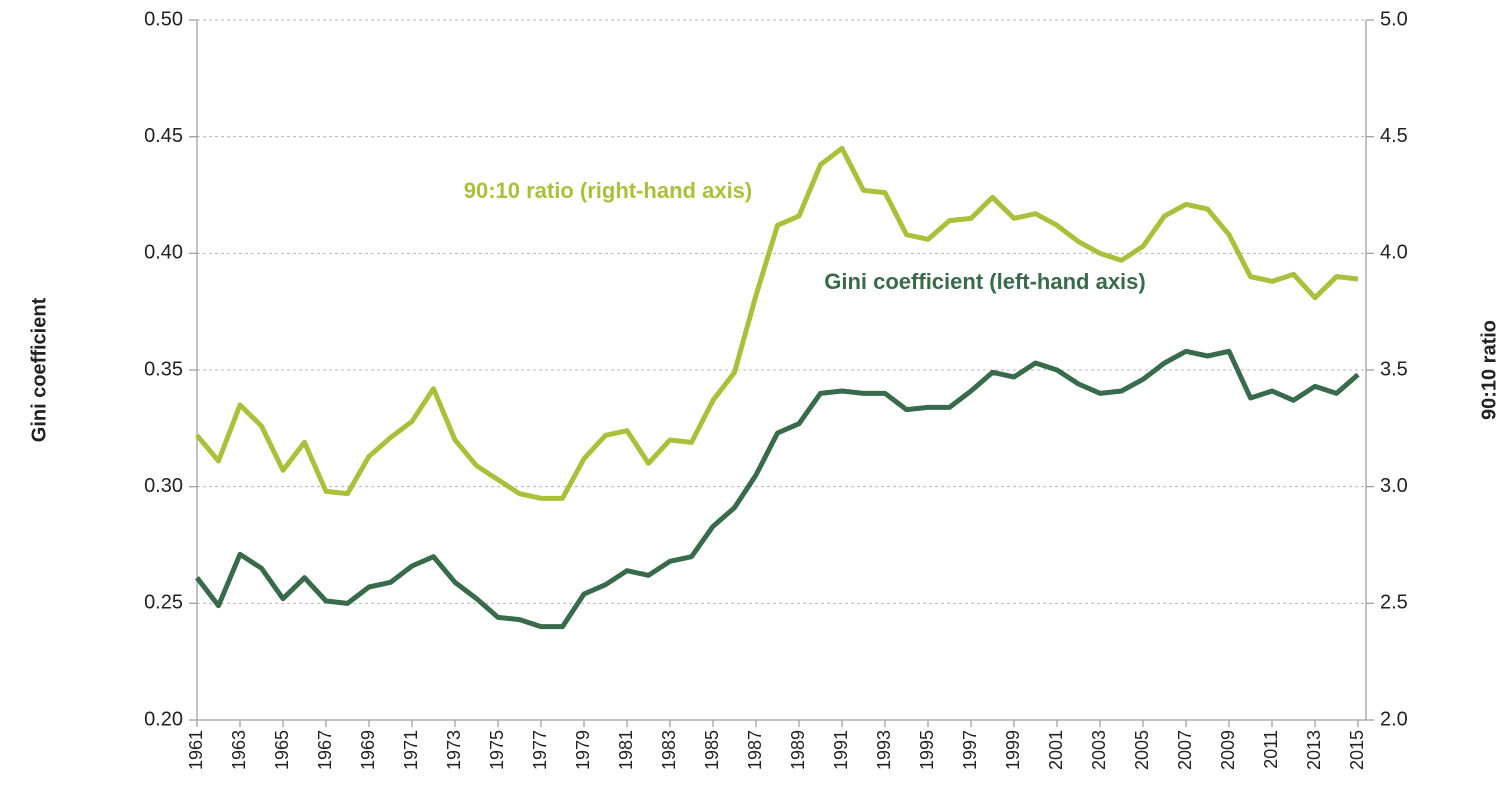 This screenshot has height=793, width=1511. I want to click on x-tick-label: 1989, so click(798, 750).